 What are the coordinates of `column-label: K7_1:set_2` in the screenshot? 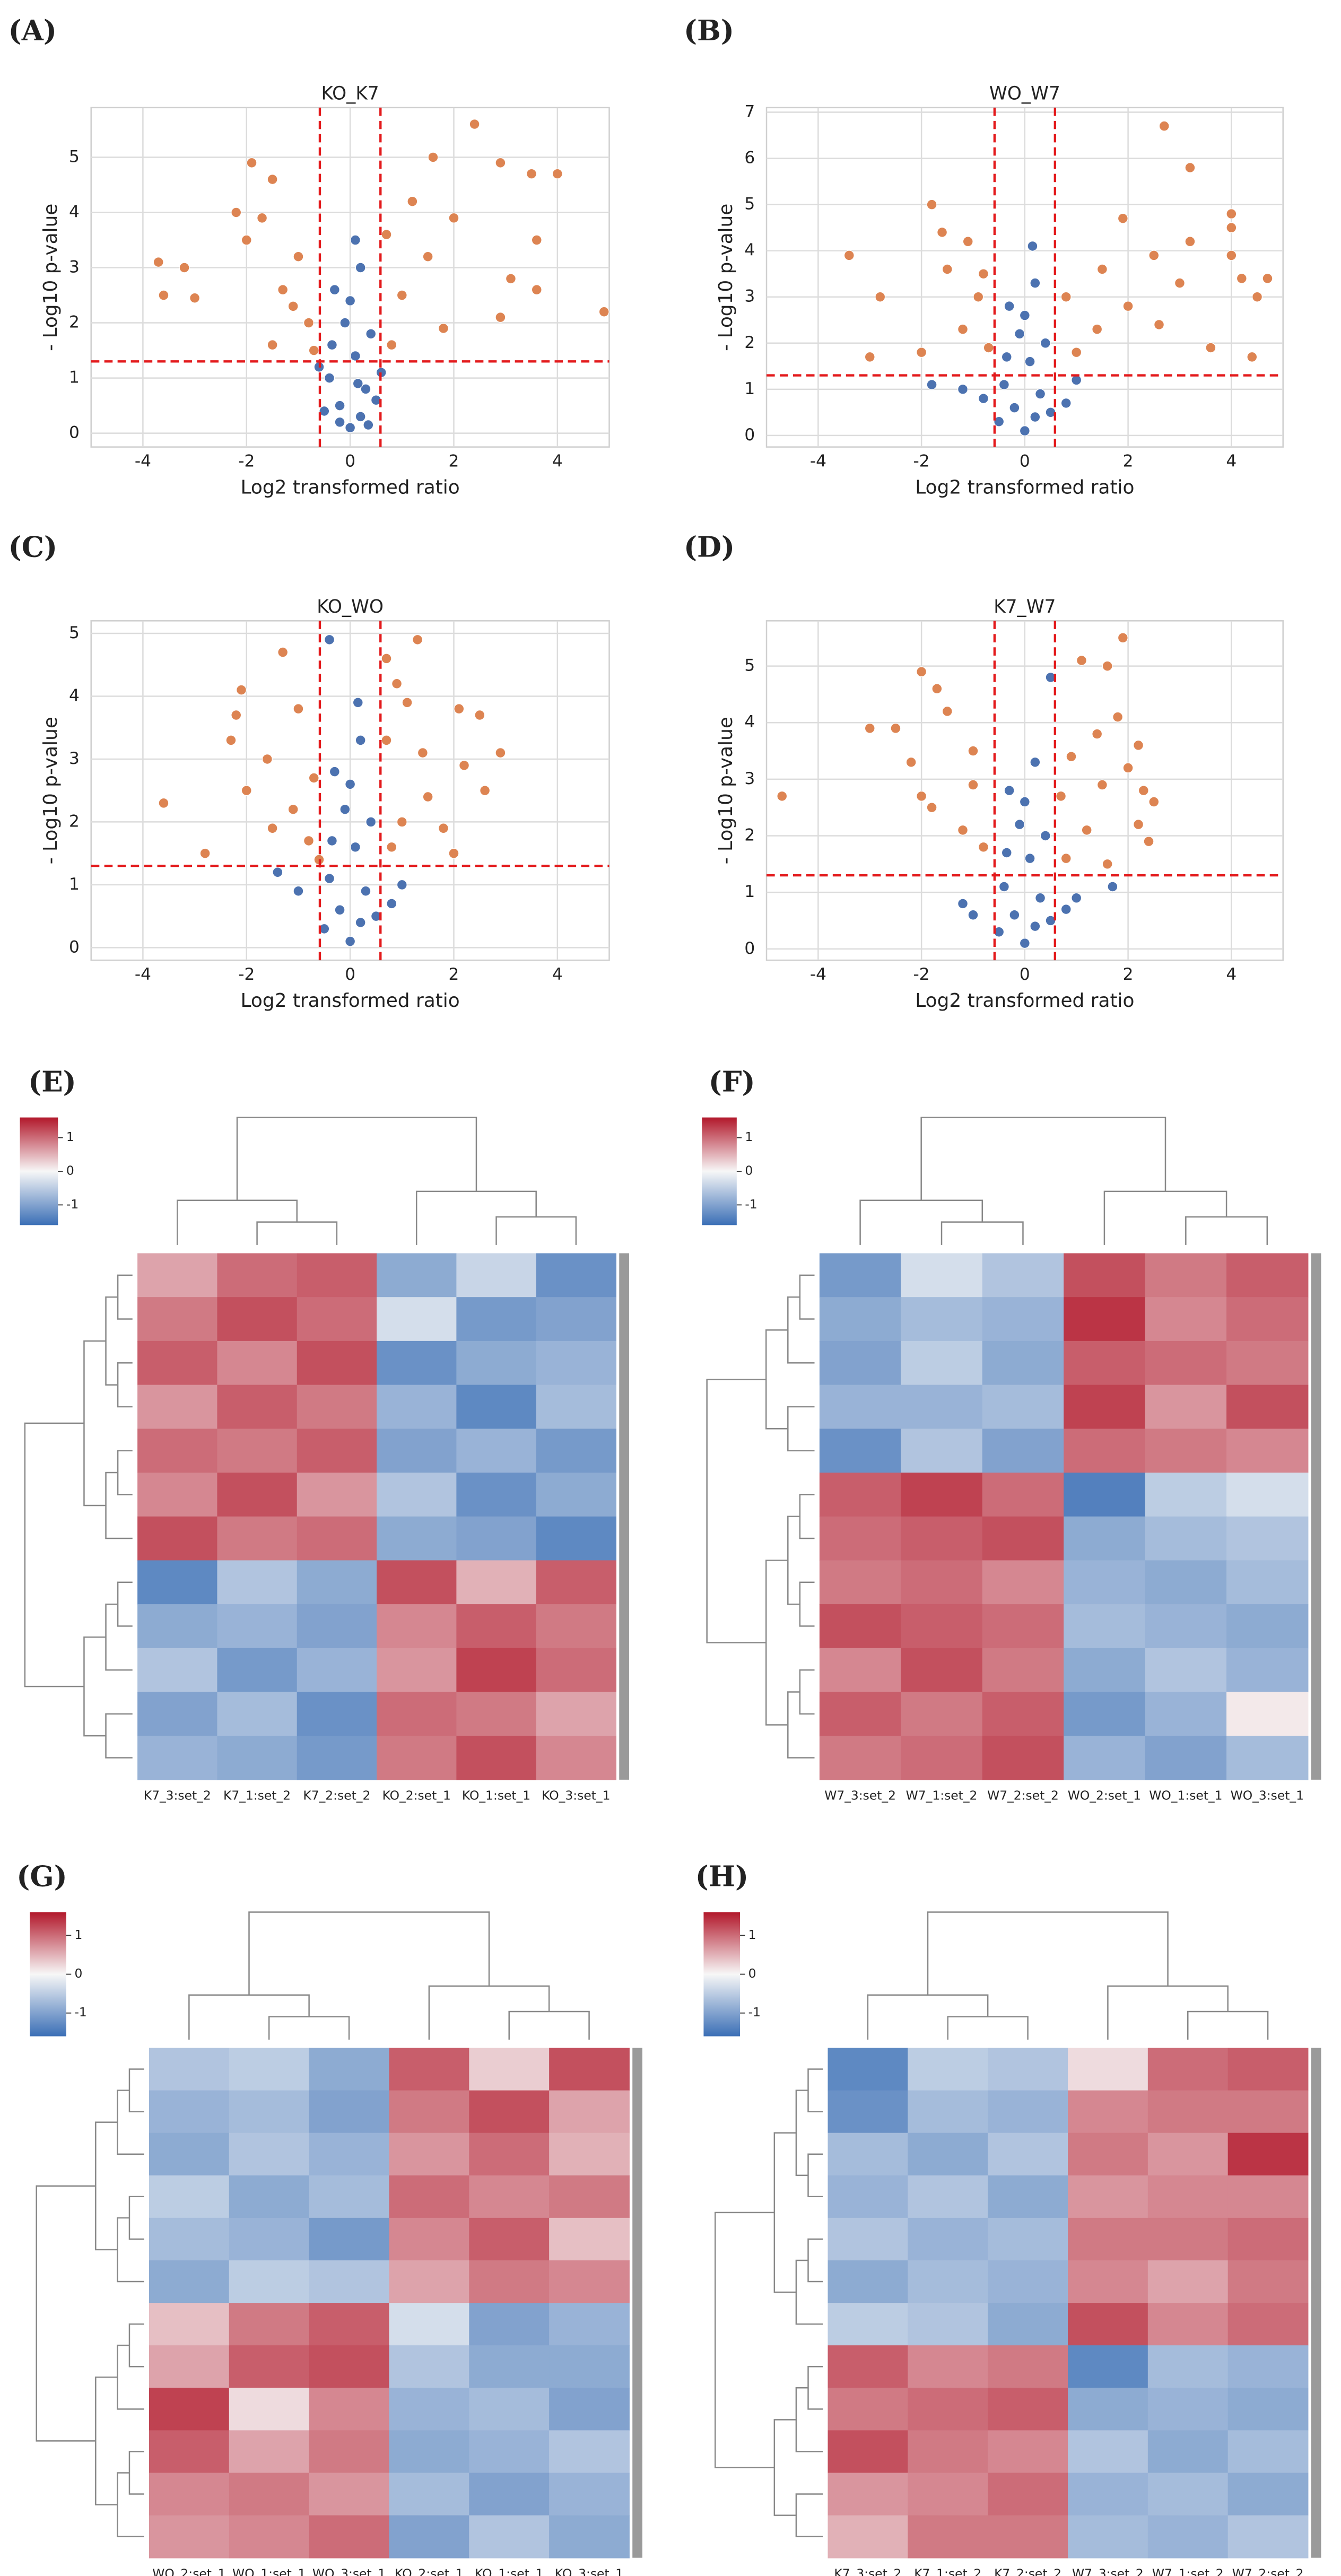 It's located at (947, 2571).